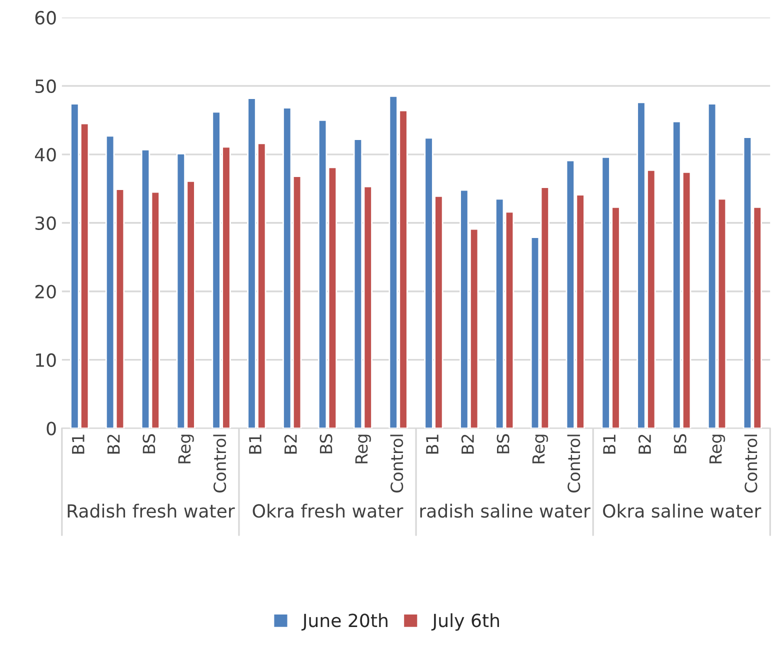 Image resolution: width=774 pixels, height=647 pixels. What do you see at coordinates (45, 155) in the screenshot?
I see `y-tick-label: 40` at bounding box center [45, 155].